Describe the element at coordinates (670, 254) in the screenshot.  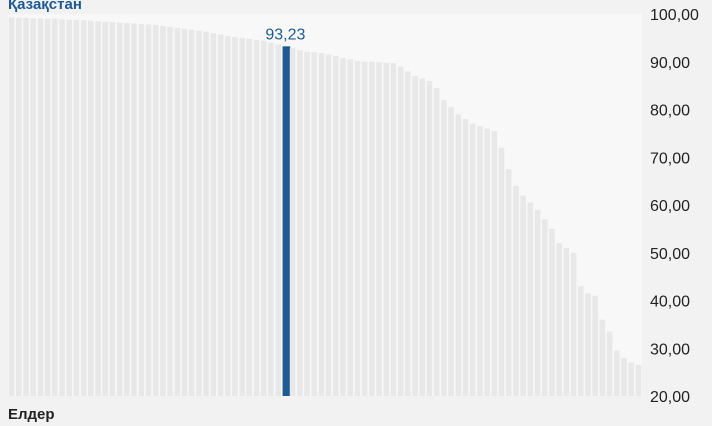
I see `y-tick-label: 50,00` at that location.